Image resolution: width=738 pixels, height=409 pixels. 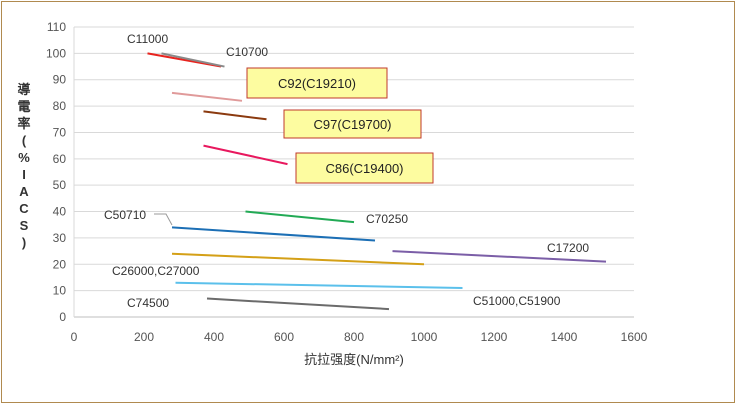 I want to click on x-tick-label: 0, so click(x=74, y=337).